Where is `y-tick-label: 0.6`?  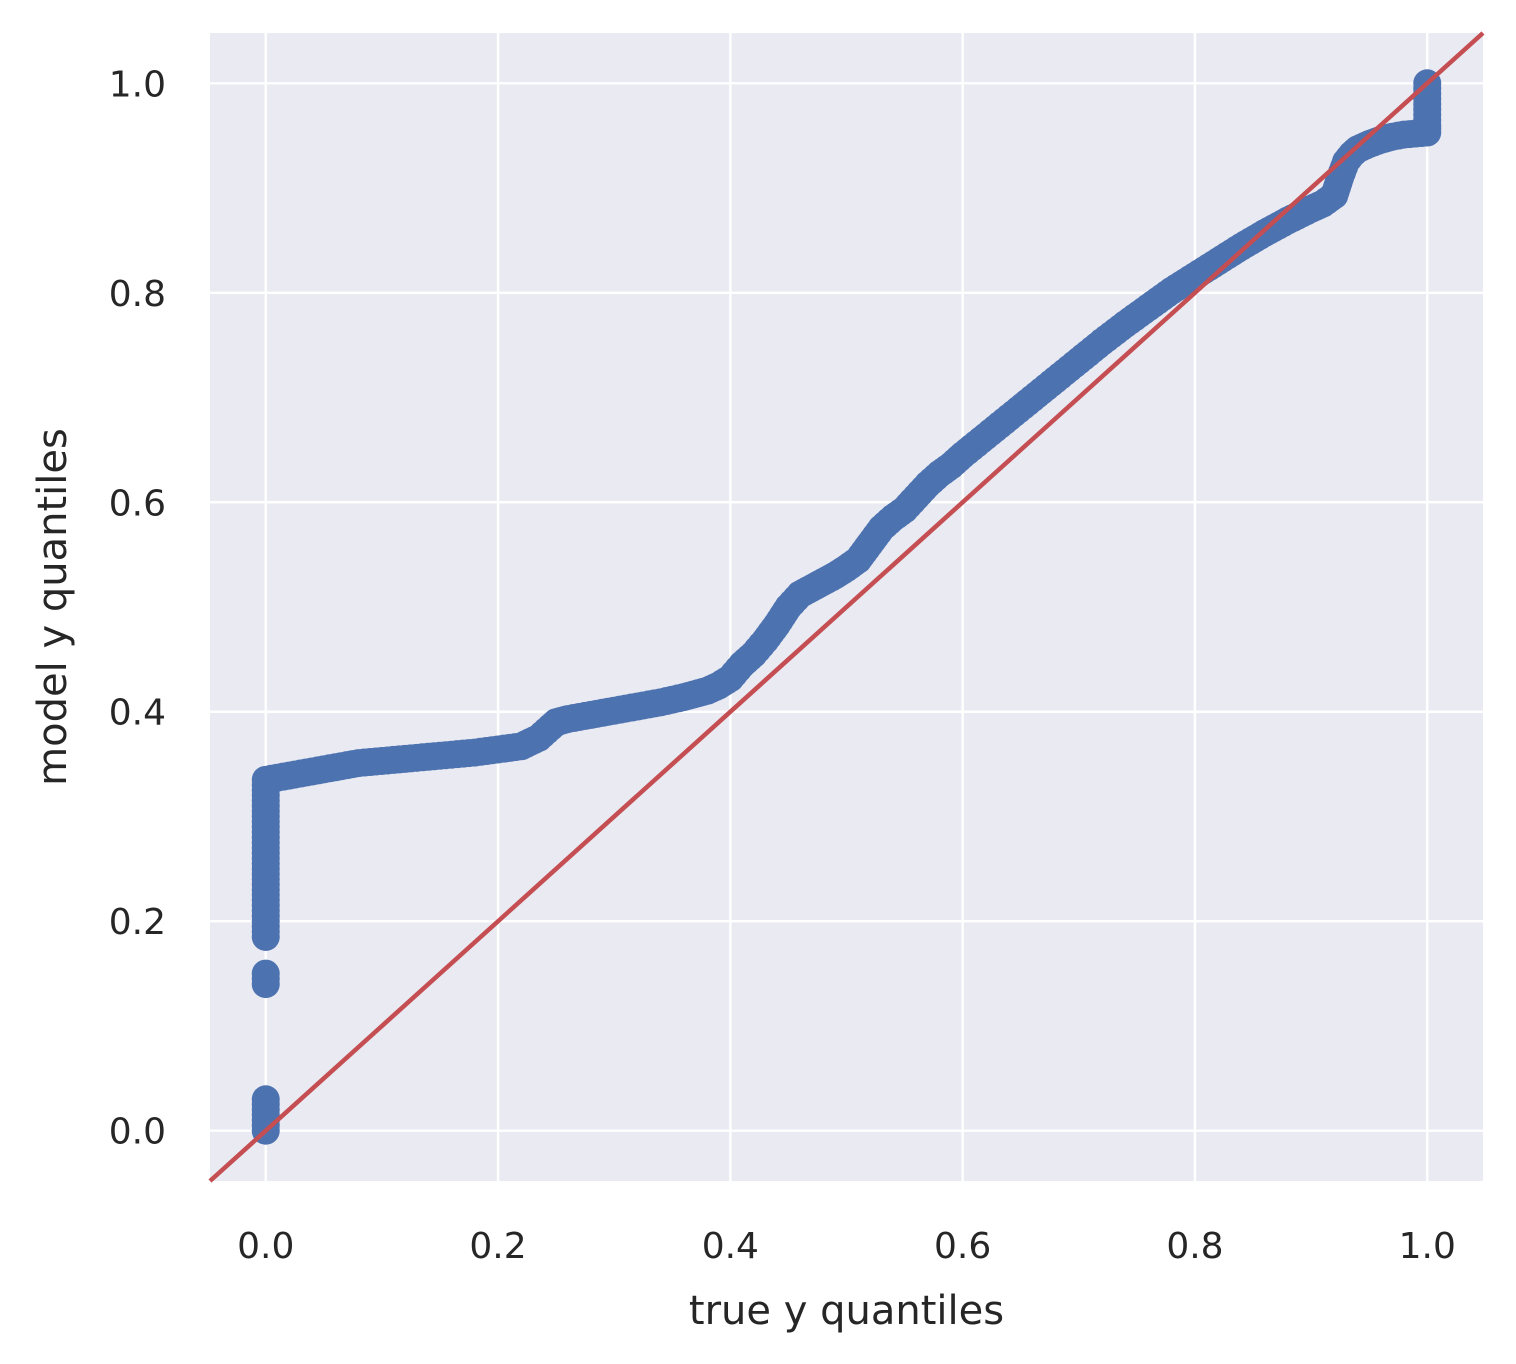 y-tick-label: 0.6 is located at coordinates (137, 503).